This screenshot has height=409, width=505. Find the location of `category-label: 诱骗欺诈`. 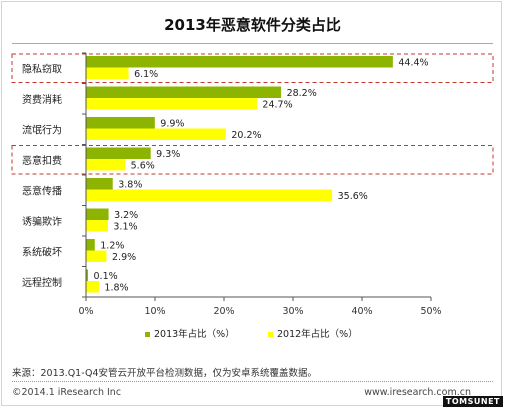

category-label: 诱骗欺诈 is located at coordinates (42, 221).